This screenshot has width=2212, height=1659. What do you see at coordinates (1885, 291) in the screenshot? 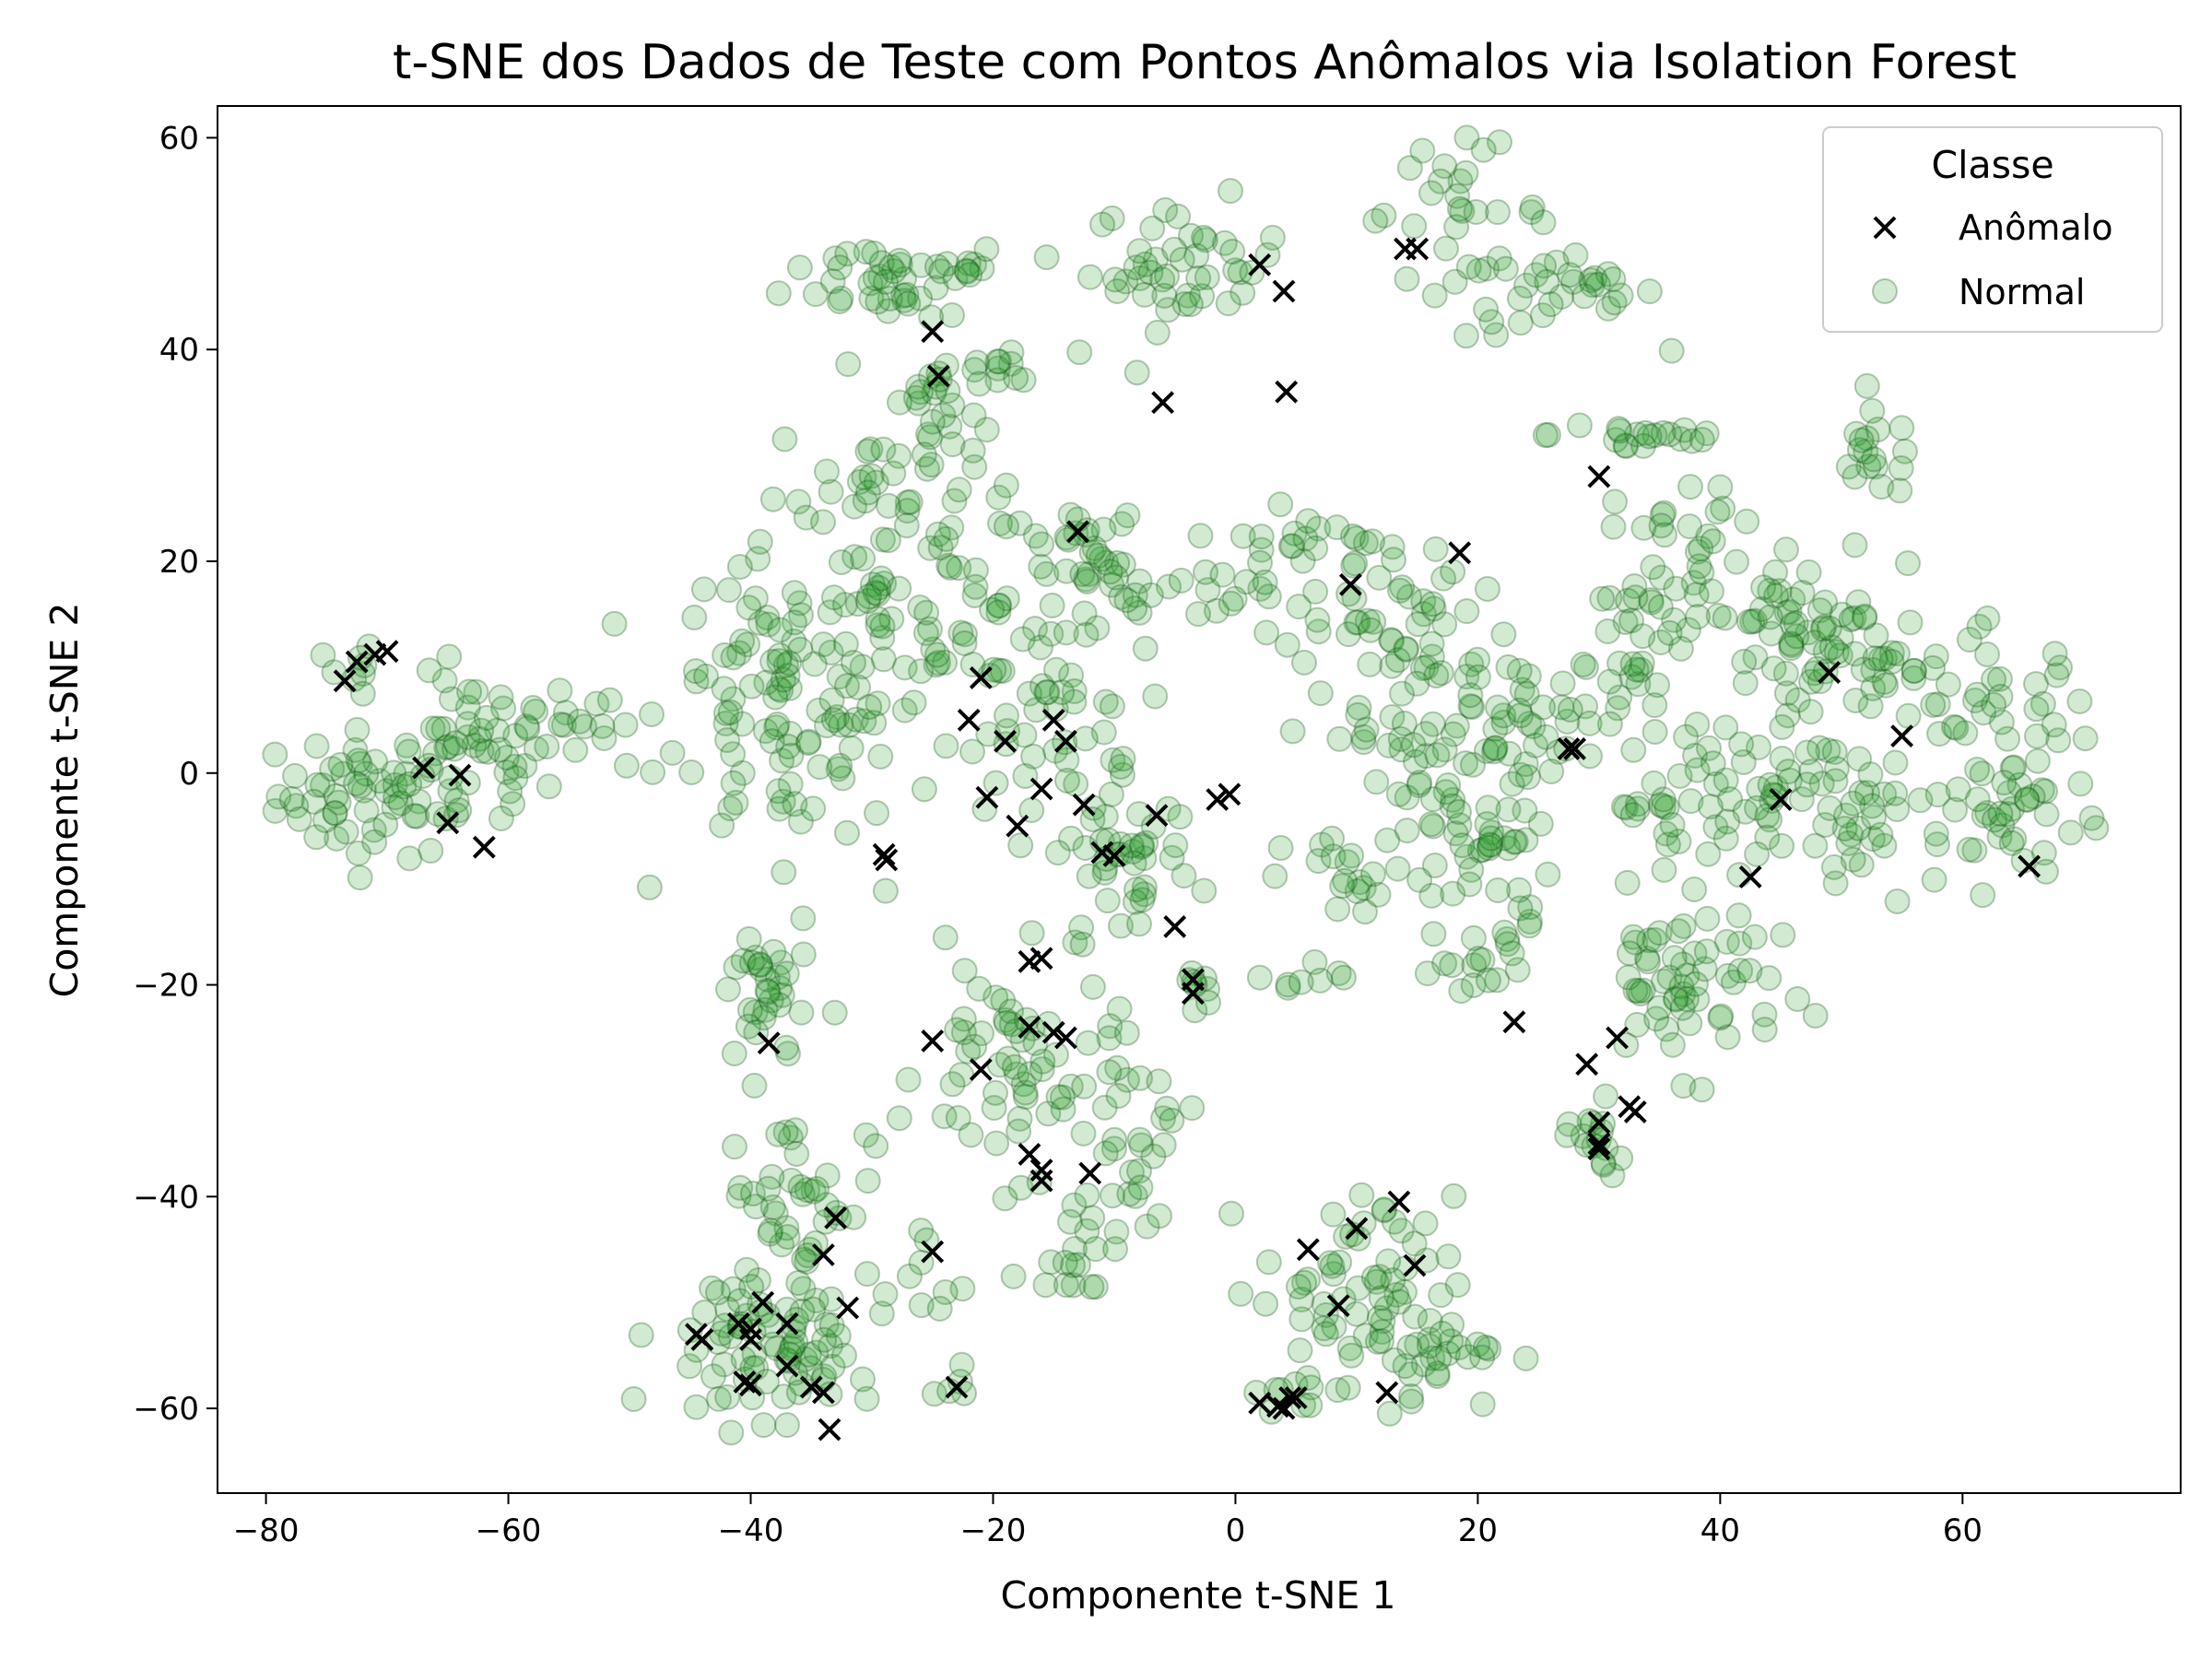
I see `legend-normal-marker` at bounding box center [1885, 291].